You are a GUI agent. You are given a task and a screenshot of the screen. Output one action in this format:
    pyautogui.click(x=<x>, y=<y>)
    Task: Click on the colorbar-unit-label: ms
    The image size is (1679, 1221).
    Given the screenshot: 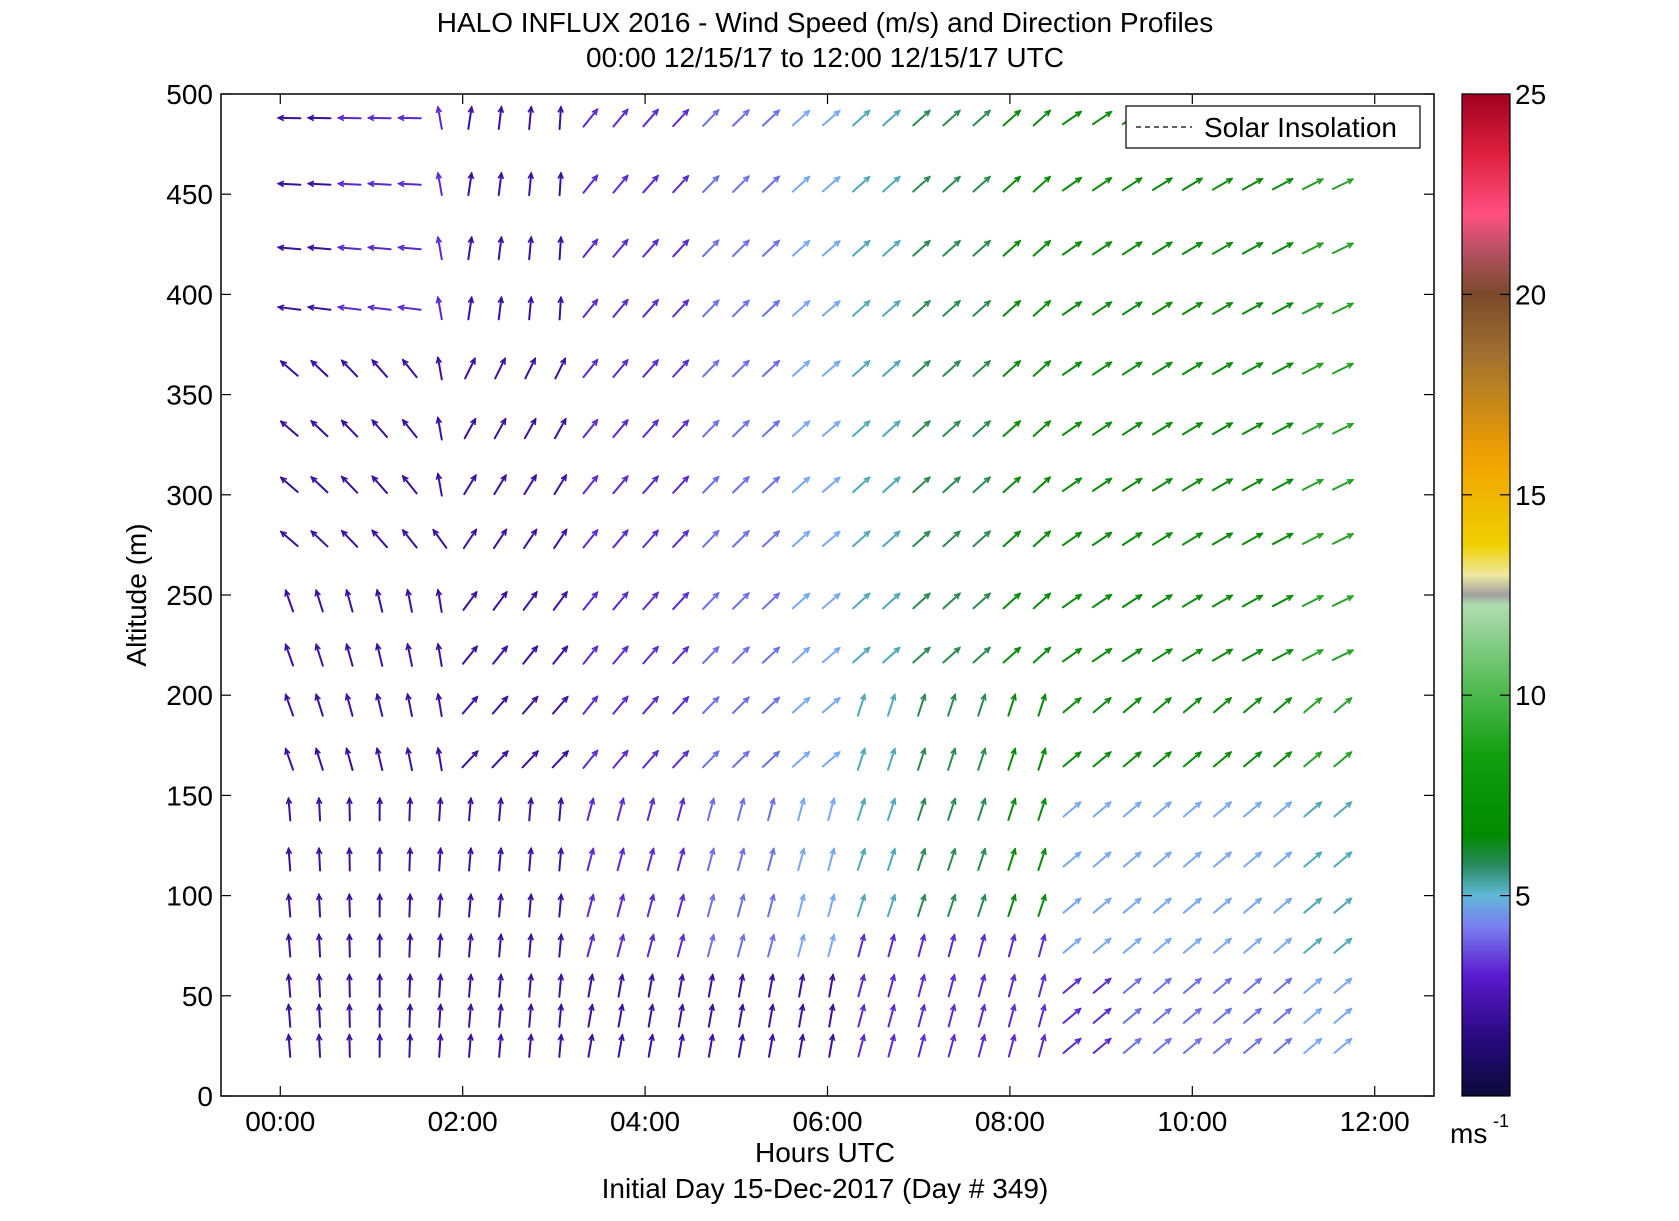 What is the action you would take?
    pyautogui.click(x=1468, y=1133)
    